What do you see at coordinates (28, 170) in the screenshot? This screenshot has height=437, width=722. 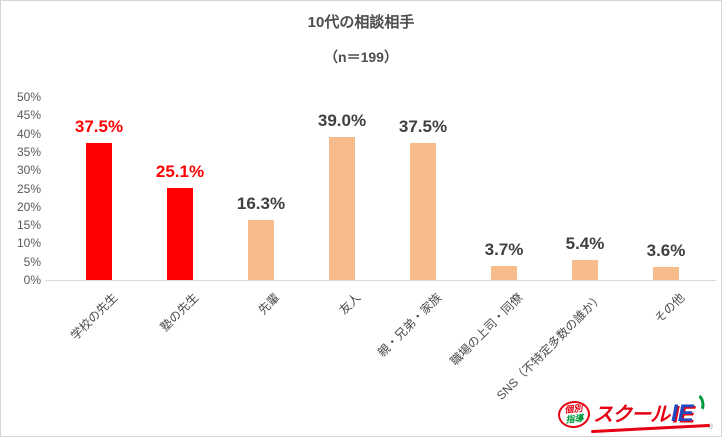 I see `y-axis-tick-label: 30%` at bounding box center [28, 170].